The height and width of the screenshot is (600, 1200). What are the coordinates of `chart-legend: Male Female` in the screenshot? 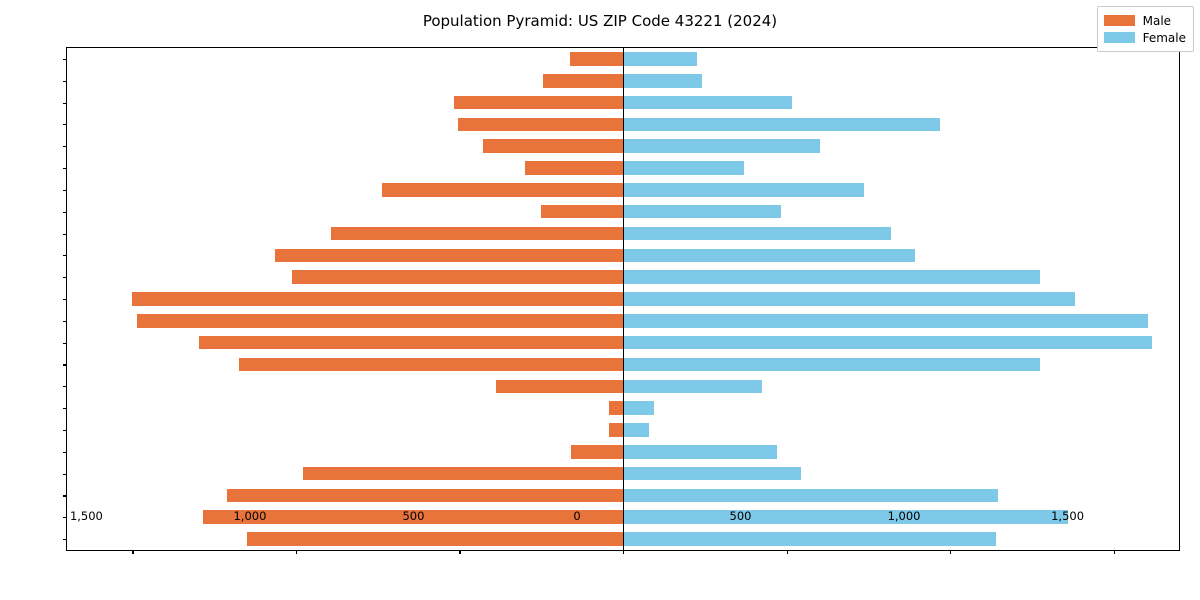 It's located at (1145, 29).